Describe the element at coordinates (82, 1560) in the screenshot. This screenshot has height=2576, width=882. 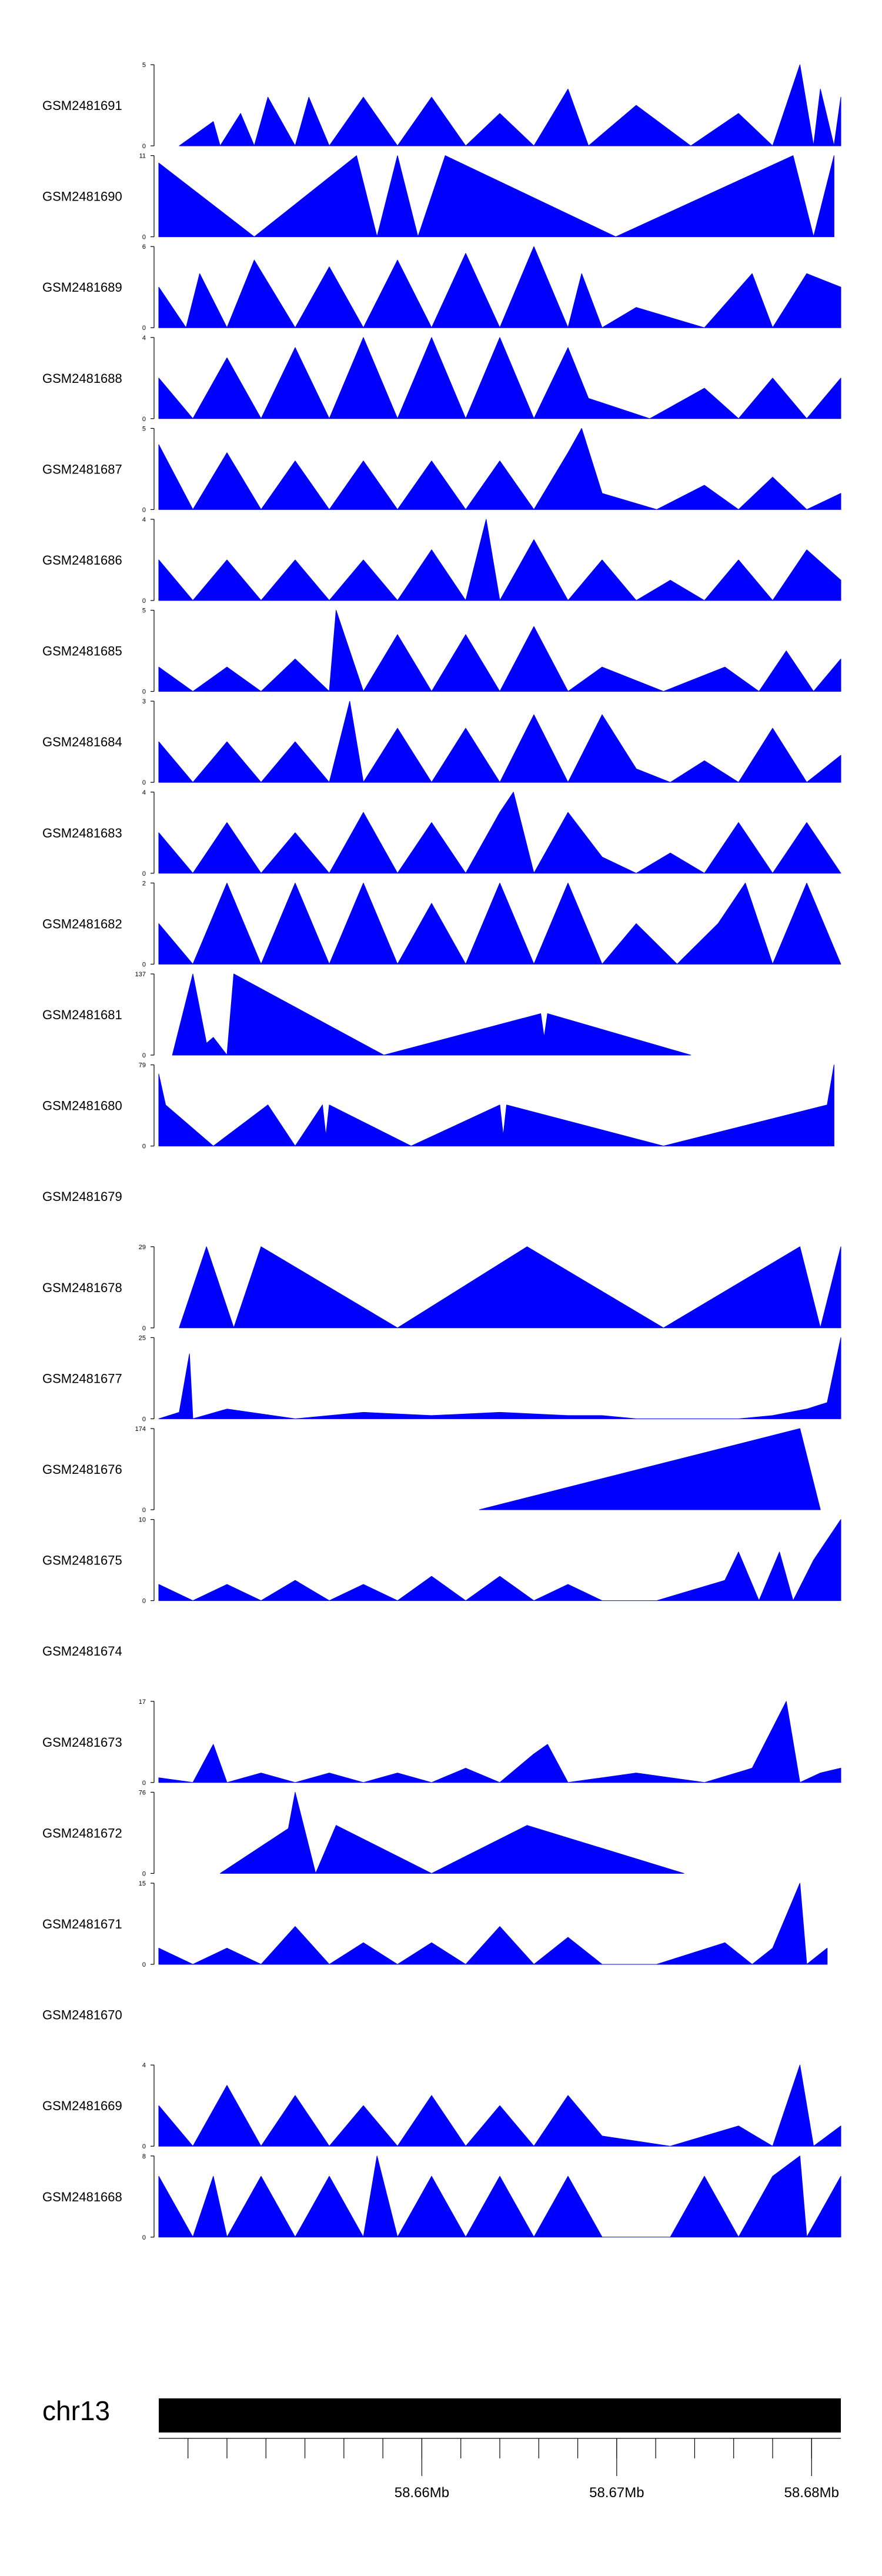
I see `track-label: GSM2481675` at that location.